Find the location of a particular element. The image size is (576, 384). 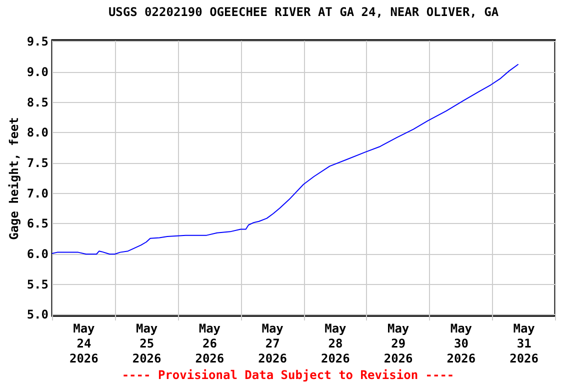

x-tick-label: May 27 2026 is located at coordinates (273, 344).